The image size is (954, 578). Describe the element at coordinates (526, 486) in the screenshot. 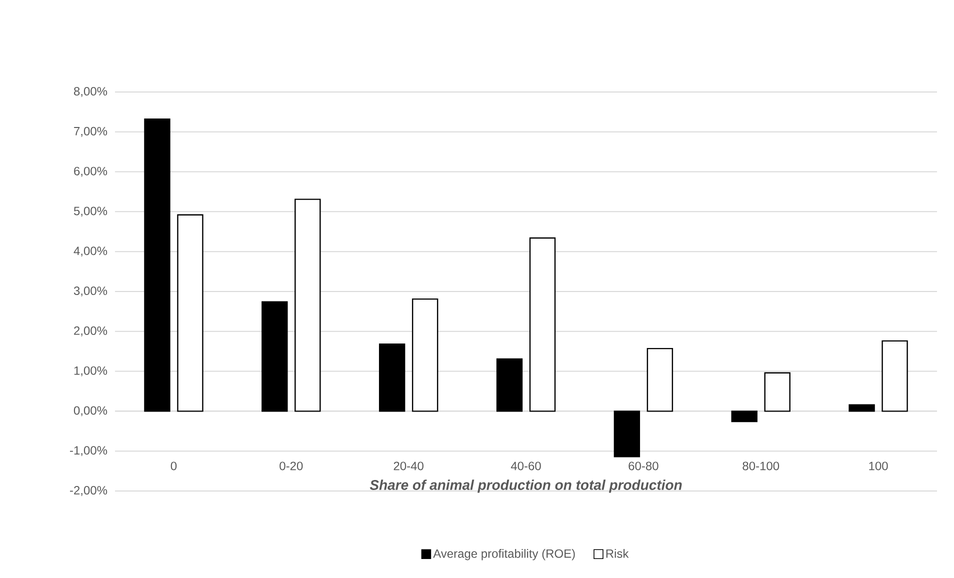

I see `x-axis-title: Share of animal production on total production` at that location.